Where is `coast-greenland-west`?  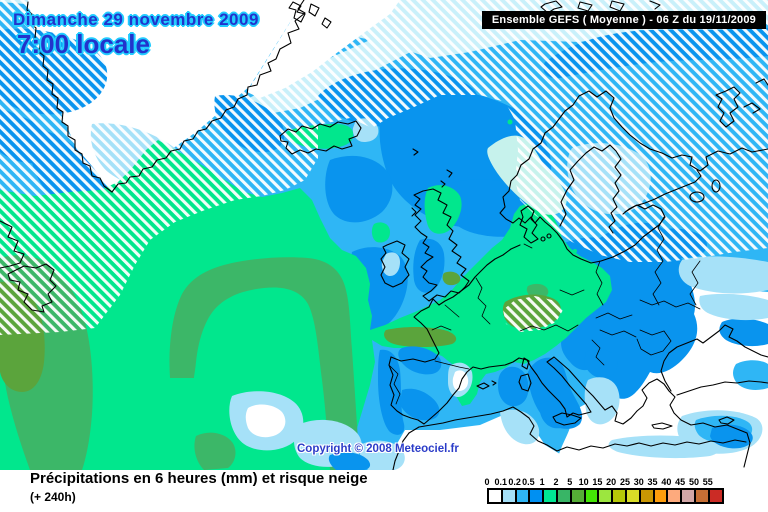
coast-greenland-west is located at coordinates (69, 97).